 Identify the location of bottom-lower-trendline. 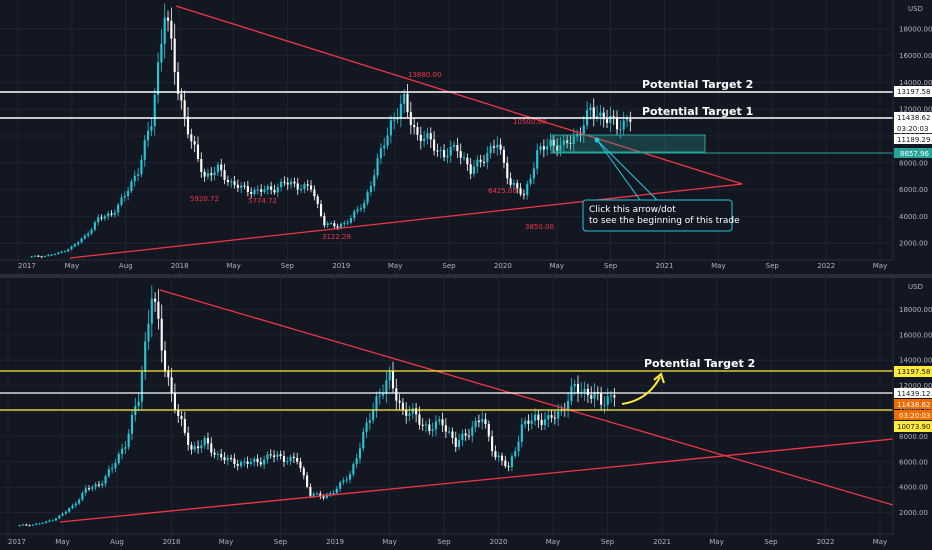
(476, 480).